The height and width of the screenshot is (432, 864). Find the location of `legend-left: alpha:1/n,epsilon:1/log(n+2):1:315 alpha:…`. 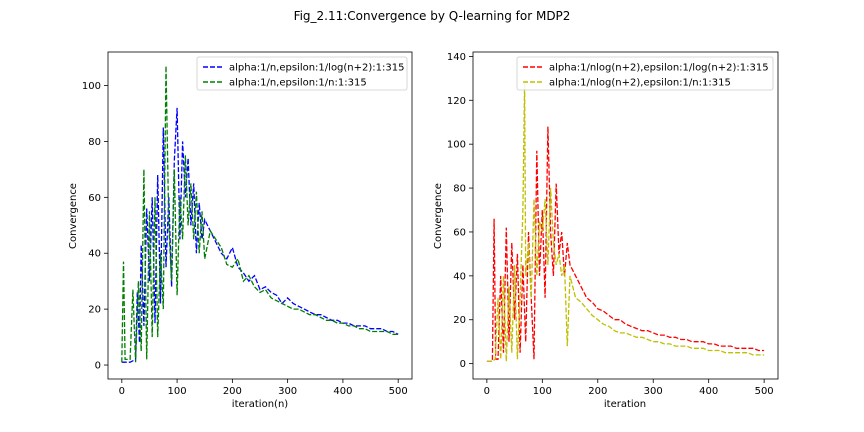

legend-left: alpha:1/n,epsilon:1/log(n+2):1:315 alpha:… is located at coordinates (302, 73).